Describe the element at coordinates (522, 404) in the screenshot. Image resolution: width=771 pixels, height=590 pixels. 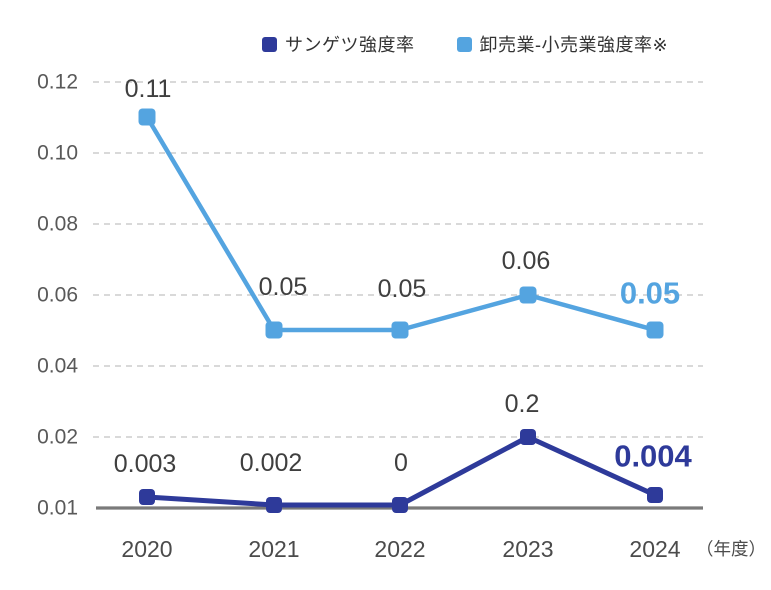
I see `data-point-label: 0.2` at that location.